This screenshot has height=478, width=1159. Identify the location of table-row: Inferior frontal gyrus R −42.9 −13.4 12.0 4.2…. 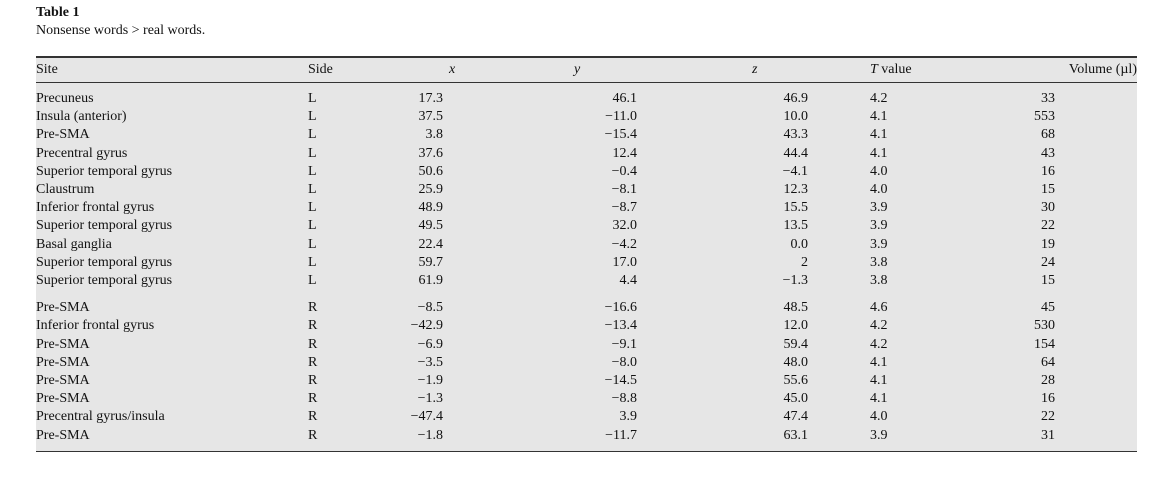
(586, 326).